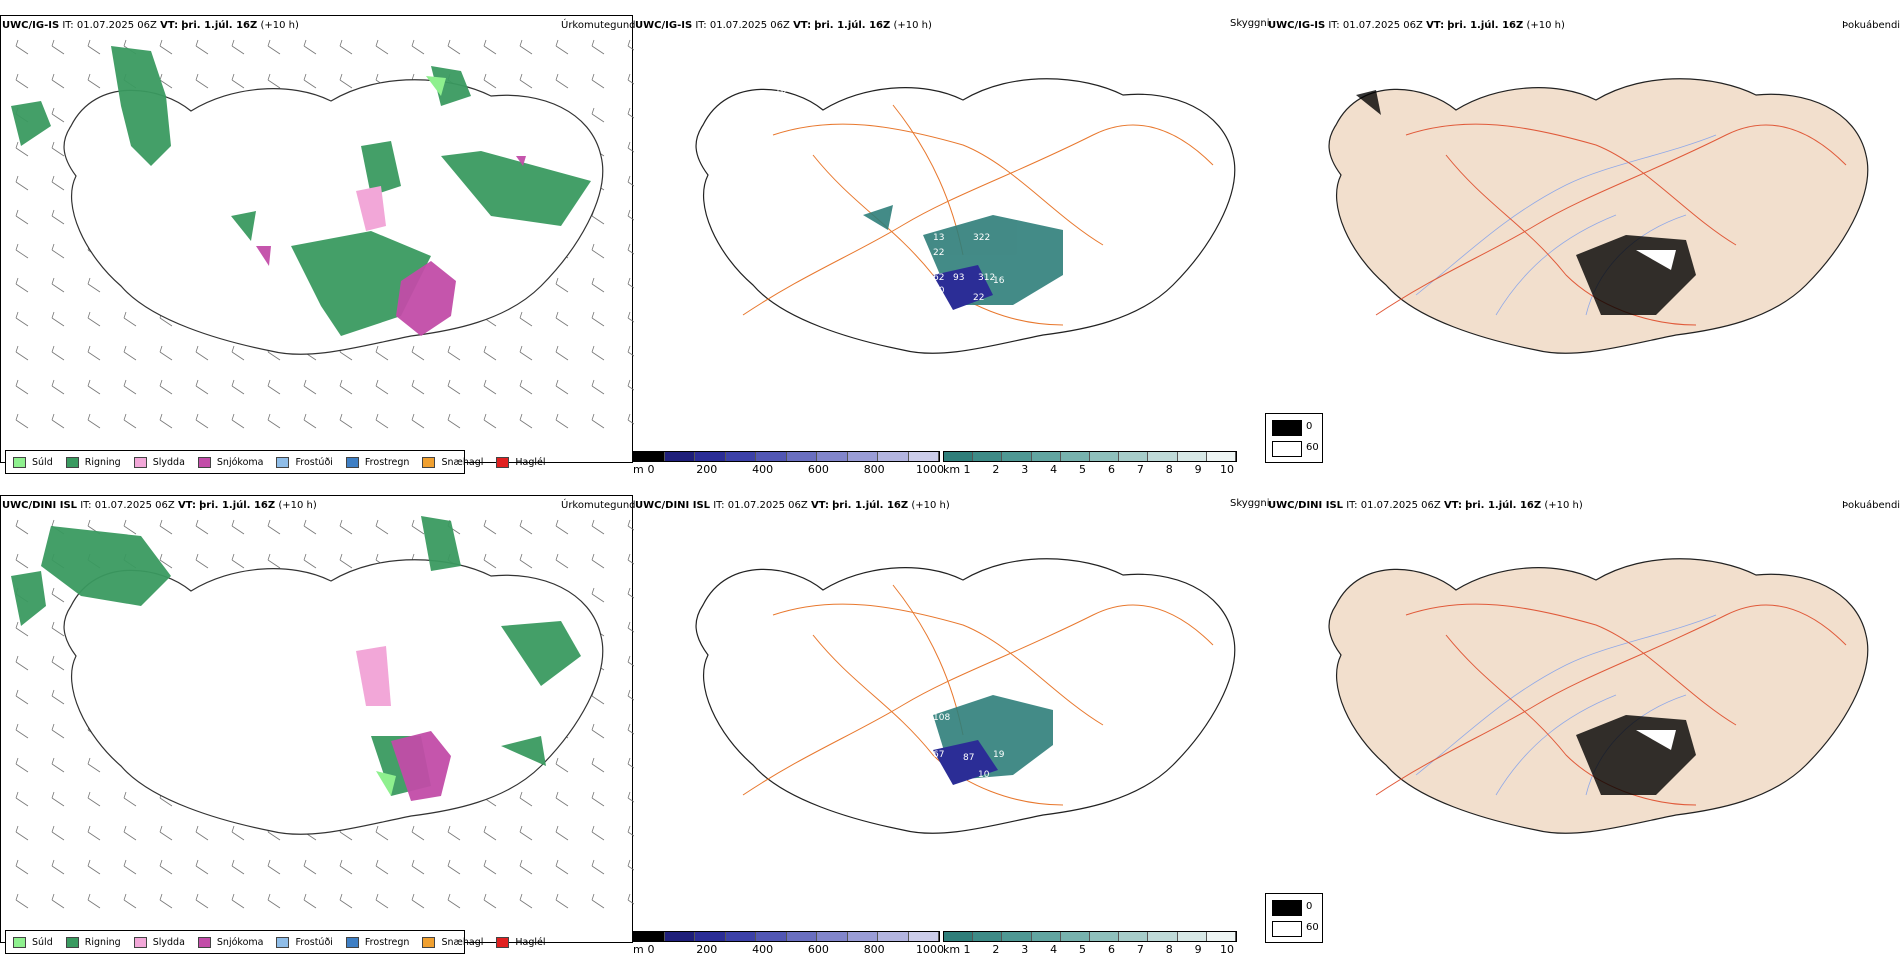 The height and width of the screenshot is (970, 1900). What do you see at coordinates (968, 758) in the screenshot?
I see `visibility-value-label: 87` at bounding box center [968, 758].